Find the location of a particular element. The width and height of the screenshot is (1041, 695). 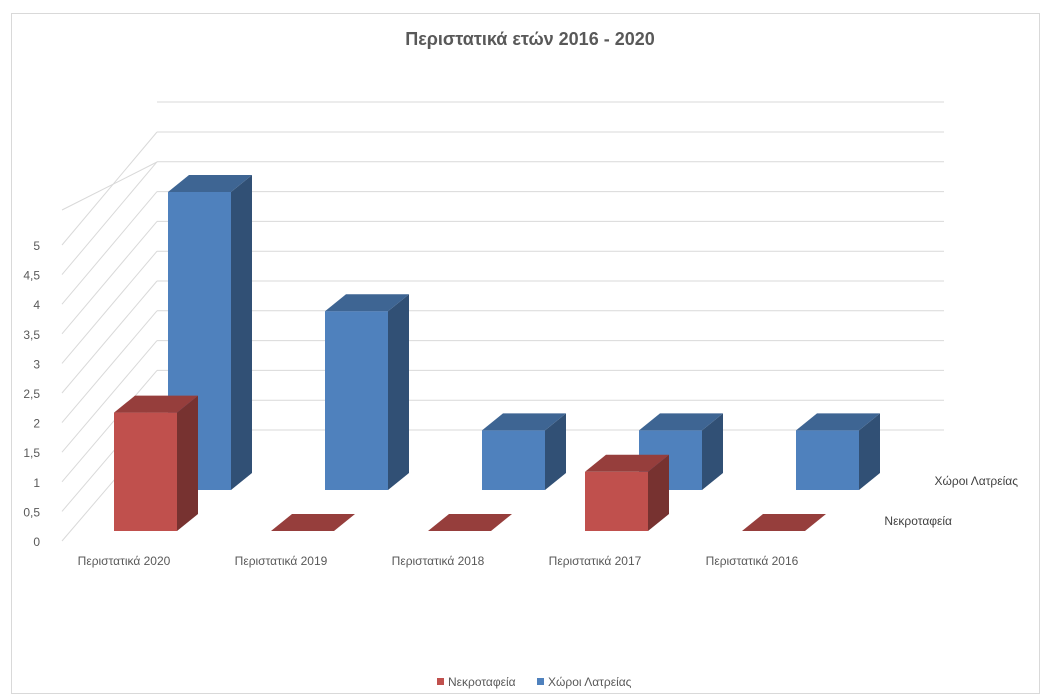

legend-label: Χώροι Λατρείας is located at coordinates (590, 682).